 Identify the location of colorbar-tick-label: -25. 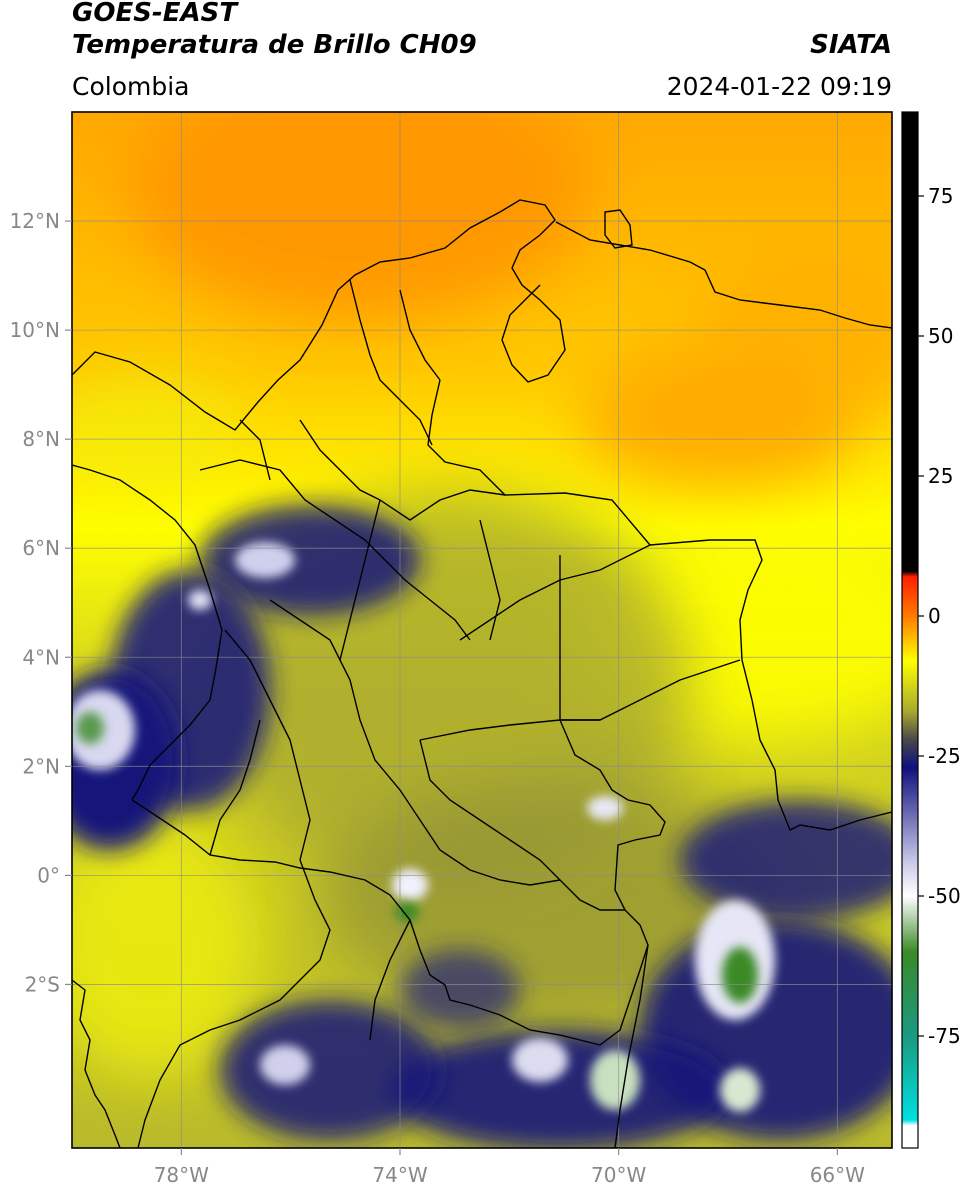
(944, 756).